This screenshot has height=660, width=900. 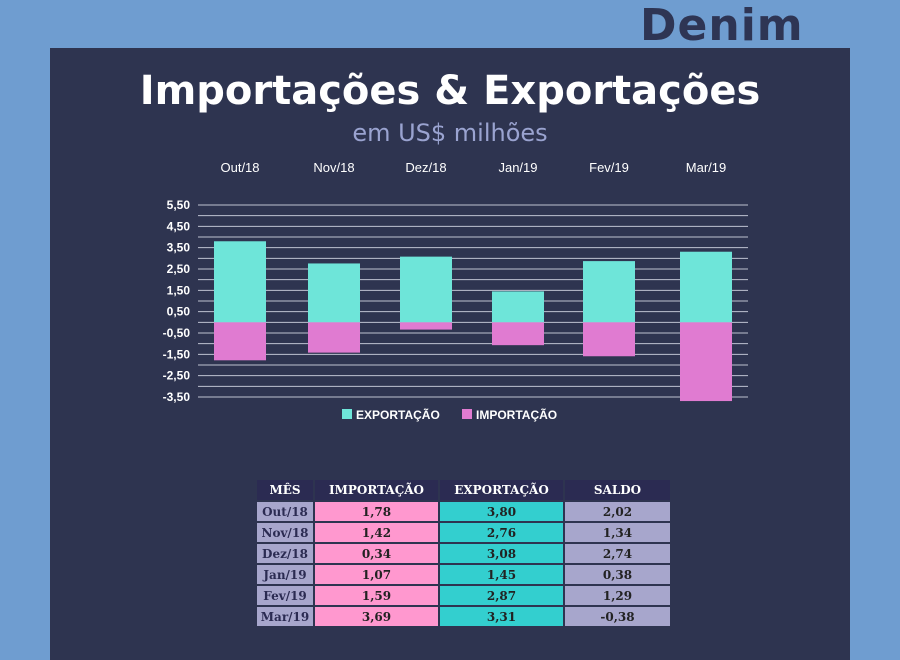 What do you see at coordinates (617, 595) in the screenshot?
I see `cell-balance: 1,29` at bounding box center [617, 595].